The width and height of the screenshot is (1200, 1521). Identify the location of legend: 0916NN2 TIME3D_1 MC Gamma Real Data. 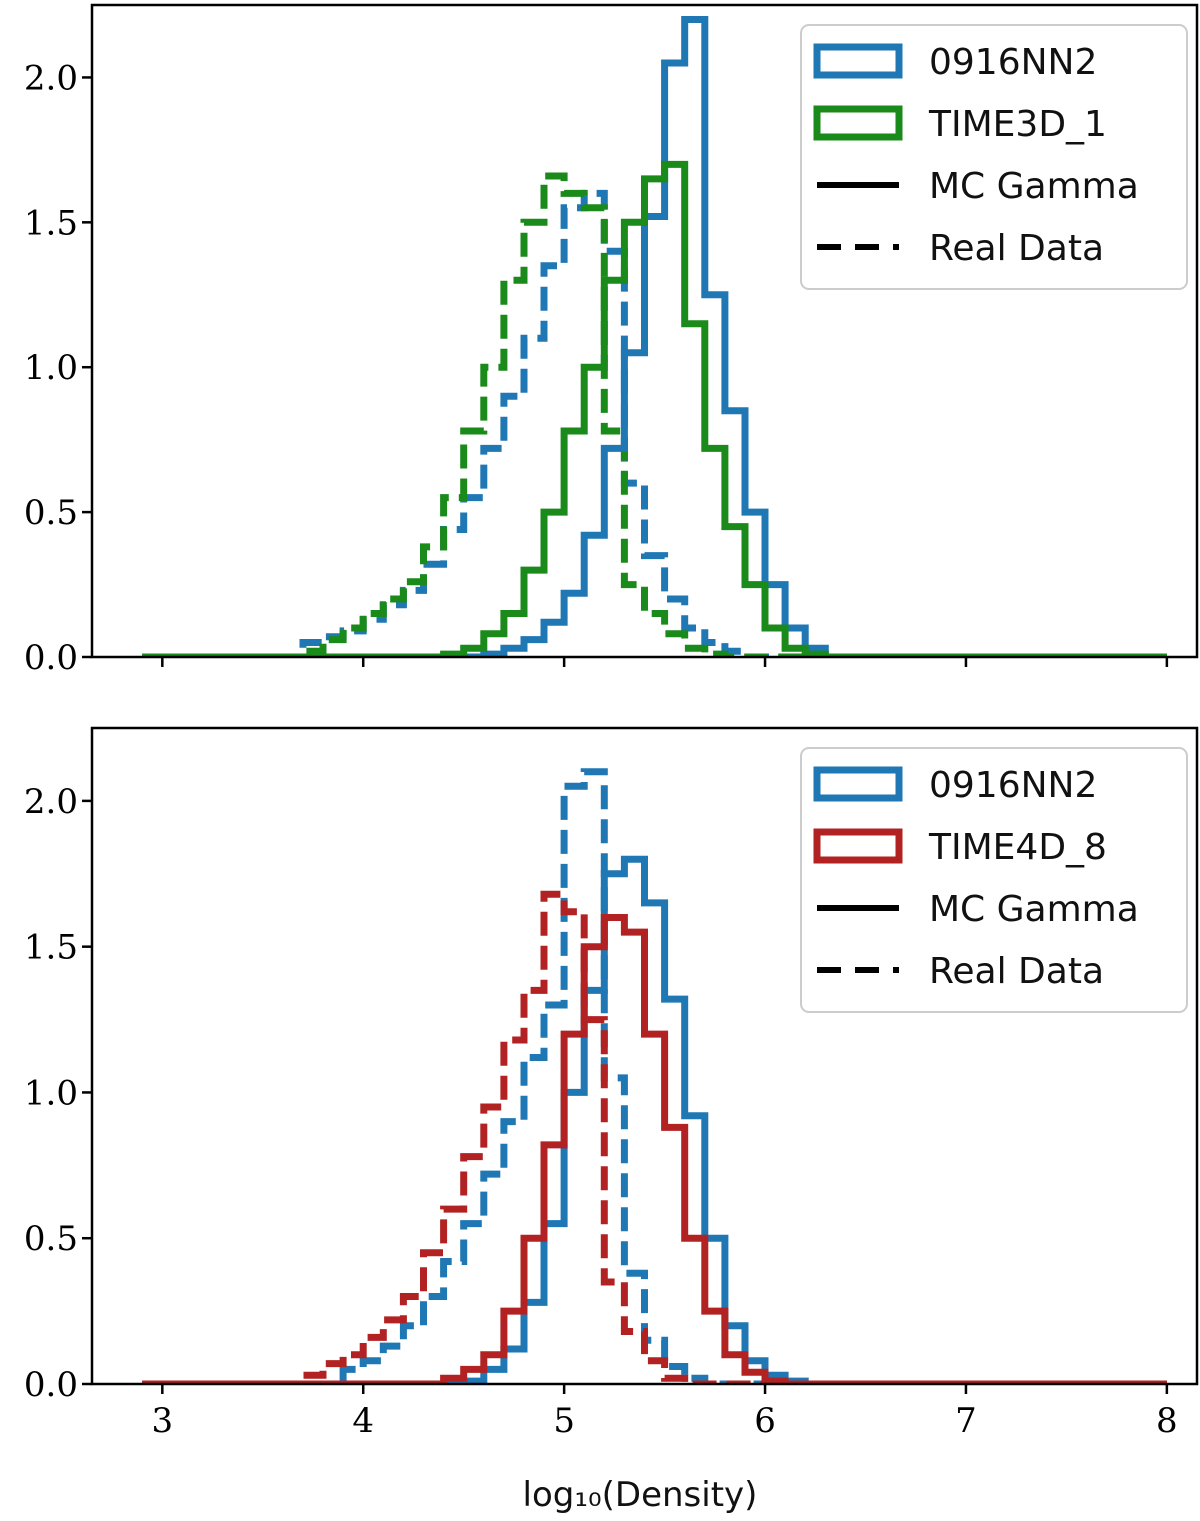
(994, 157).